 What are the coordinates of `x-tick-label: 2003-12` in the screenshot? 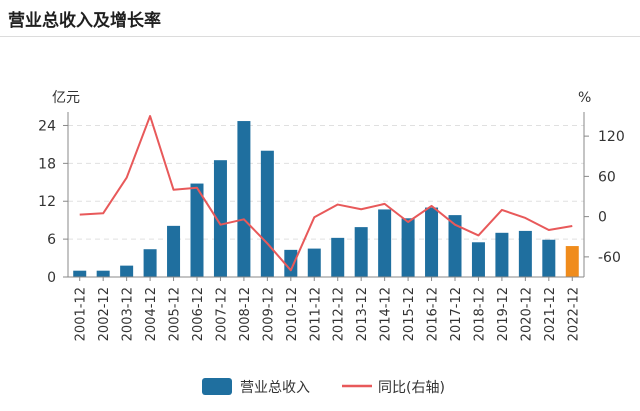 It's located at (128, 314).